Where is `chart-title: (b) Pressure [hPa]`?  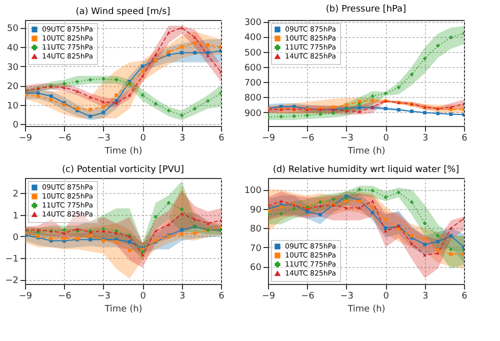 chart-title: (b) Pressure [hPa] is located at coordinates (366, 9).